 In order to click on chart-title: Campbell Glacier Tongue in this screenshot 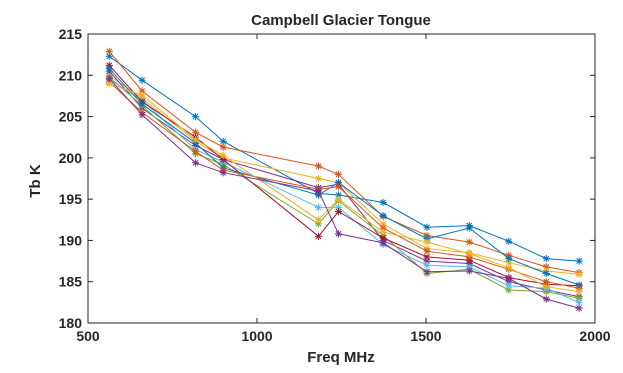, I will do `click(341, 20)`.